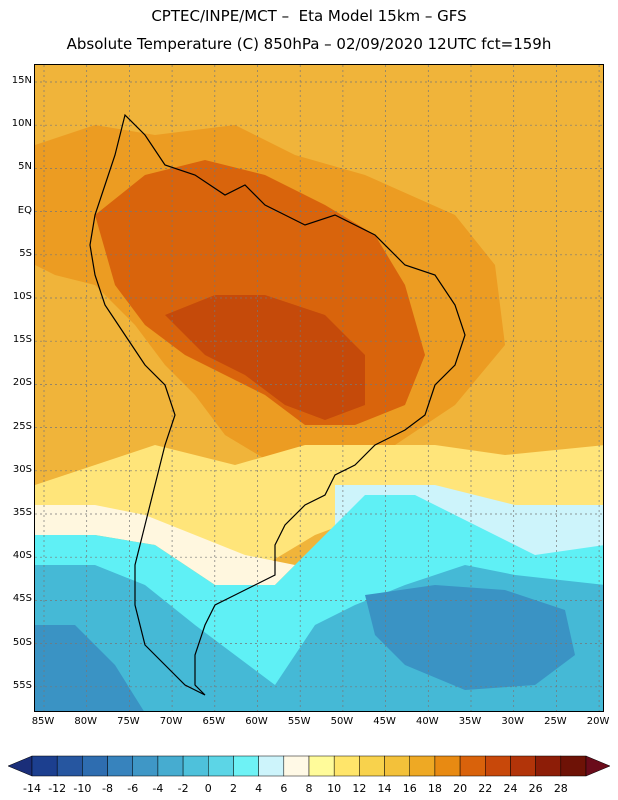  What do you see at coordinates (334, 788) in the screenshot?
I see `colorbar-label: 10` at bounding box center [334, 788].